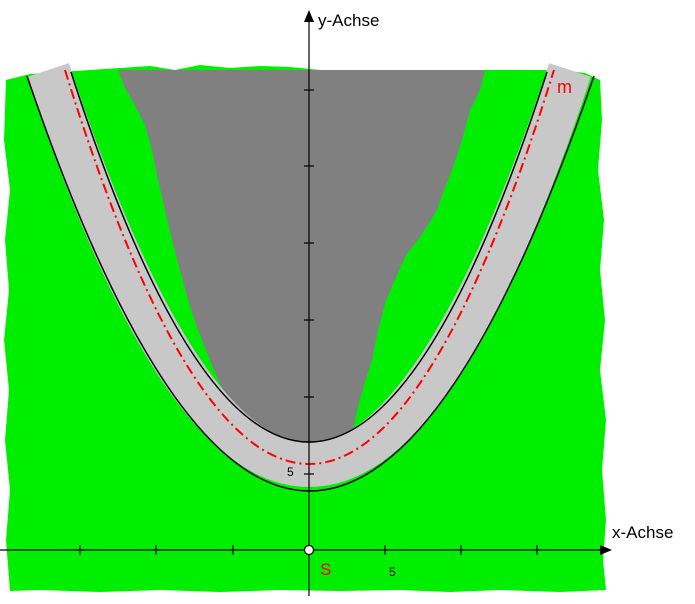  What do you see at coordinates (290, 472) in the screenshot?
I see `y-tick-label: 5` at bounding box center [290, 472].